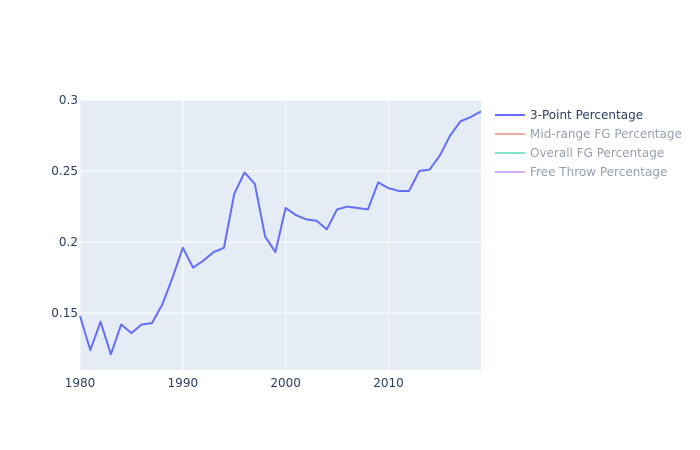  Describe the element at coordinates (64, 206) in the screenshot. I see `y-axis-ticks: 0.15 0.2 0.25 0.3` at that location.